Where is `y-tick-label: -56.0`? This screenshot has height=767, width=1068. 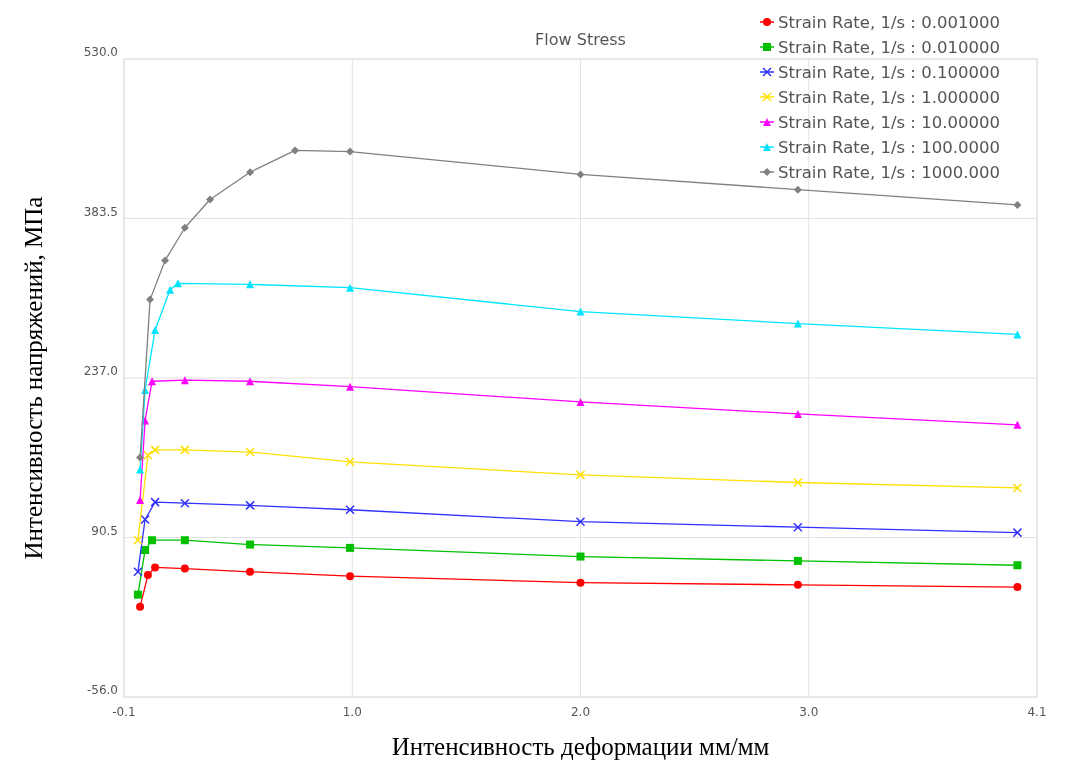 y-tick-label: -56.0 is located at coordinates (102, 690).